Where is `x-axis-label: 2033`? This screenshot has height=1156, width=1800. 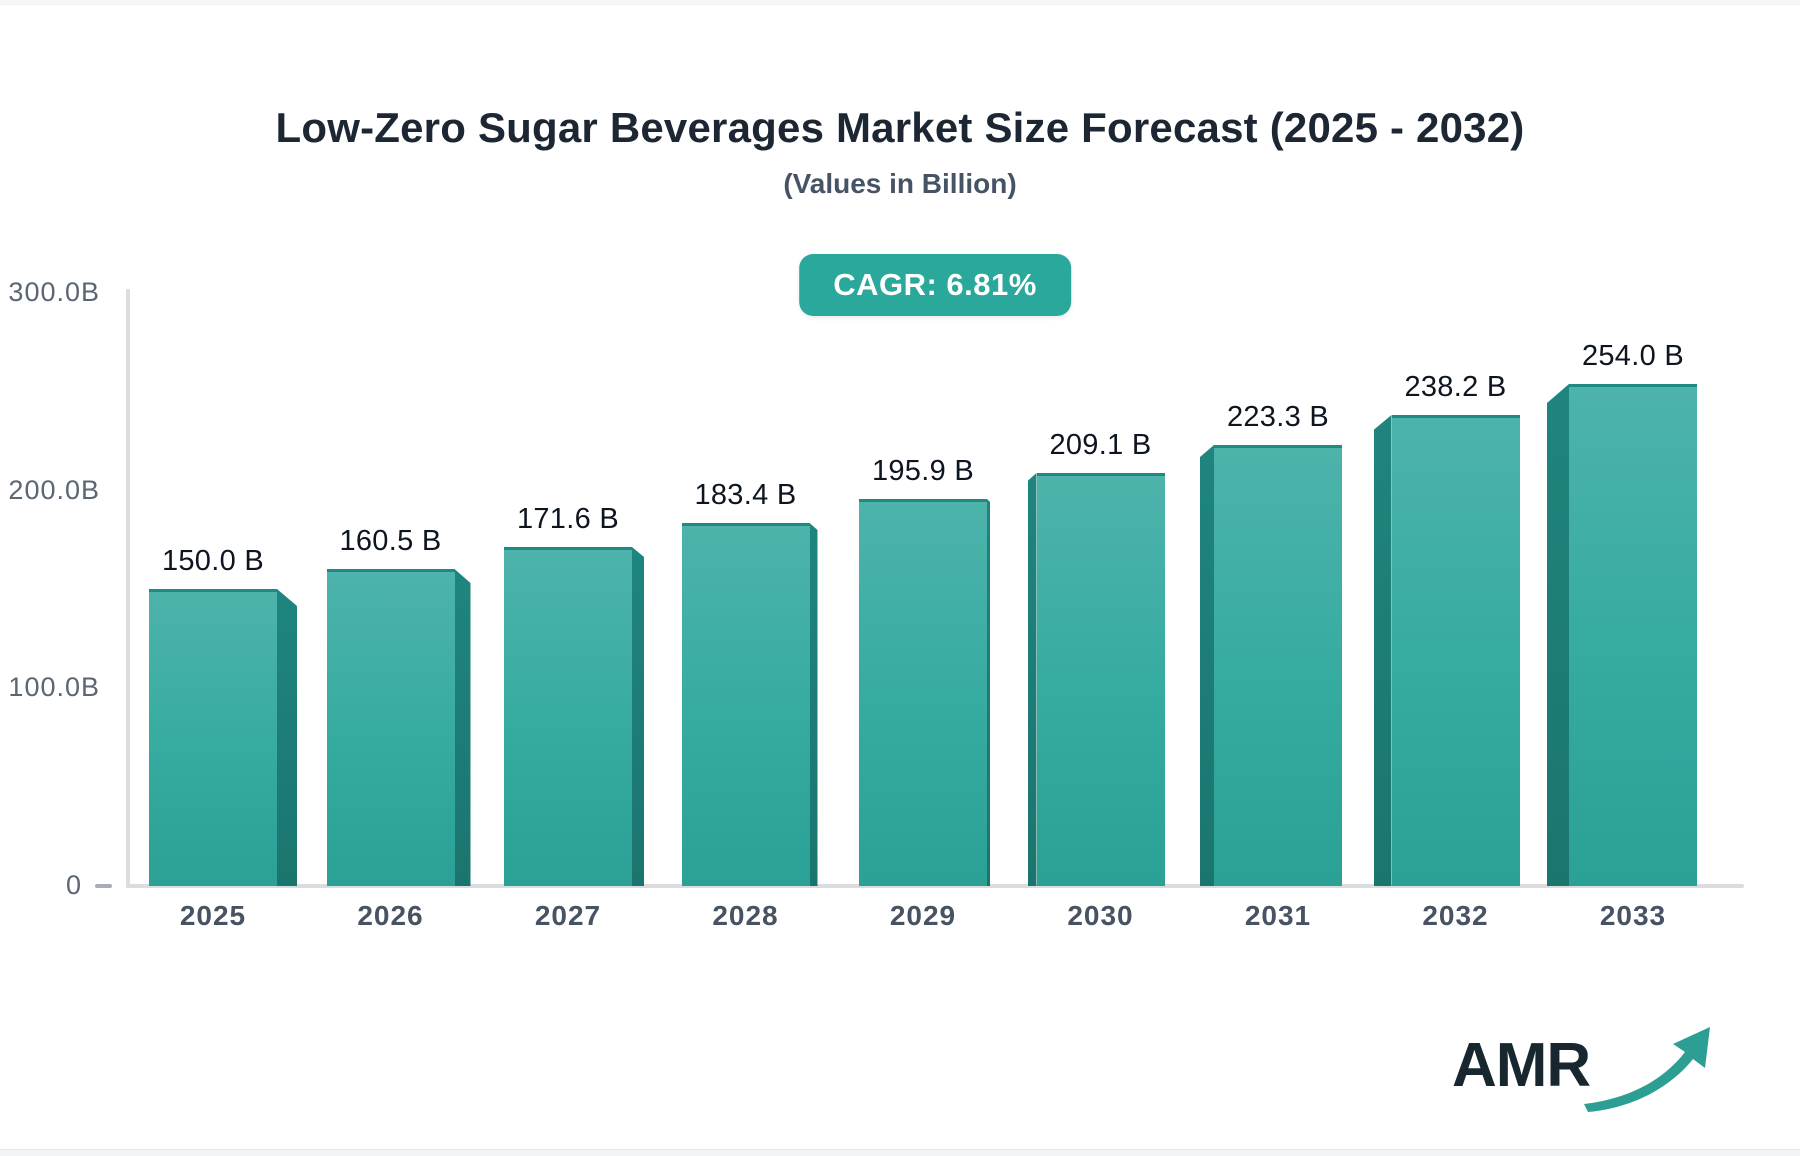 x-axis-label: 2033 is located at coordinates (1633, 915).